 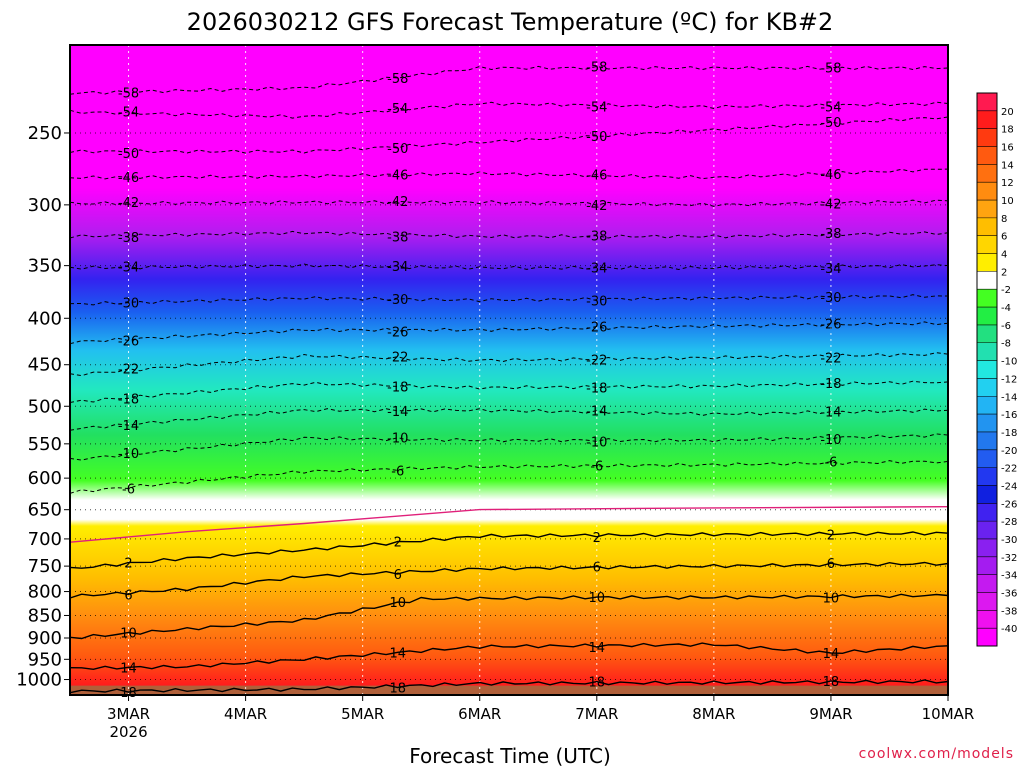 I want to click on colorbar-label: 16, so click(x=1007, y=148).